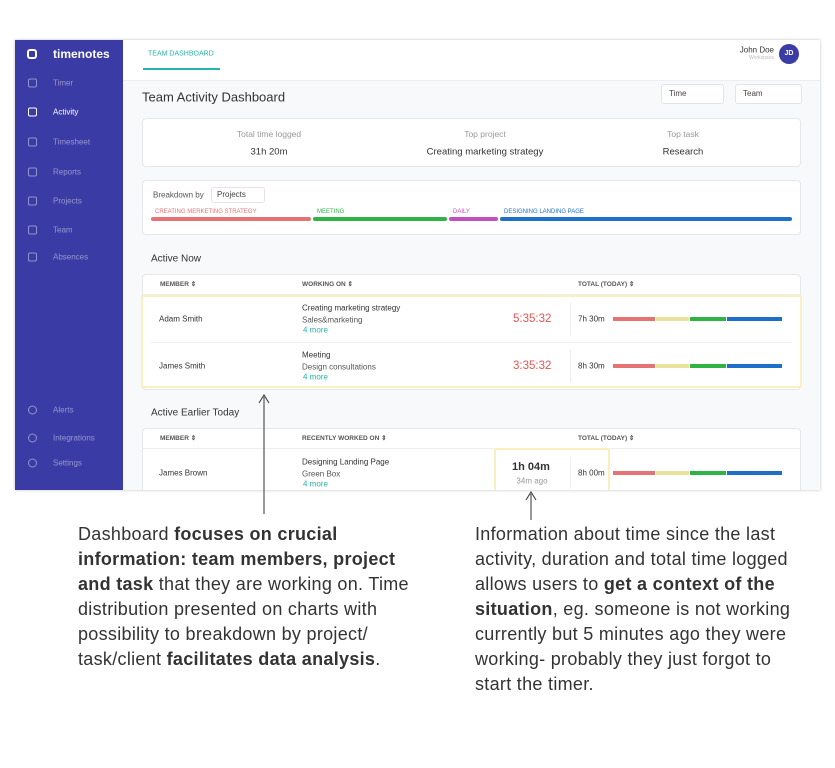  Describe the element at coordinates (181, 319) in the screenshot. I see `member: Adam Smith` at that location.